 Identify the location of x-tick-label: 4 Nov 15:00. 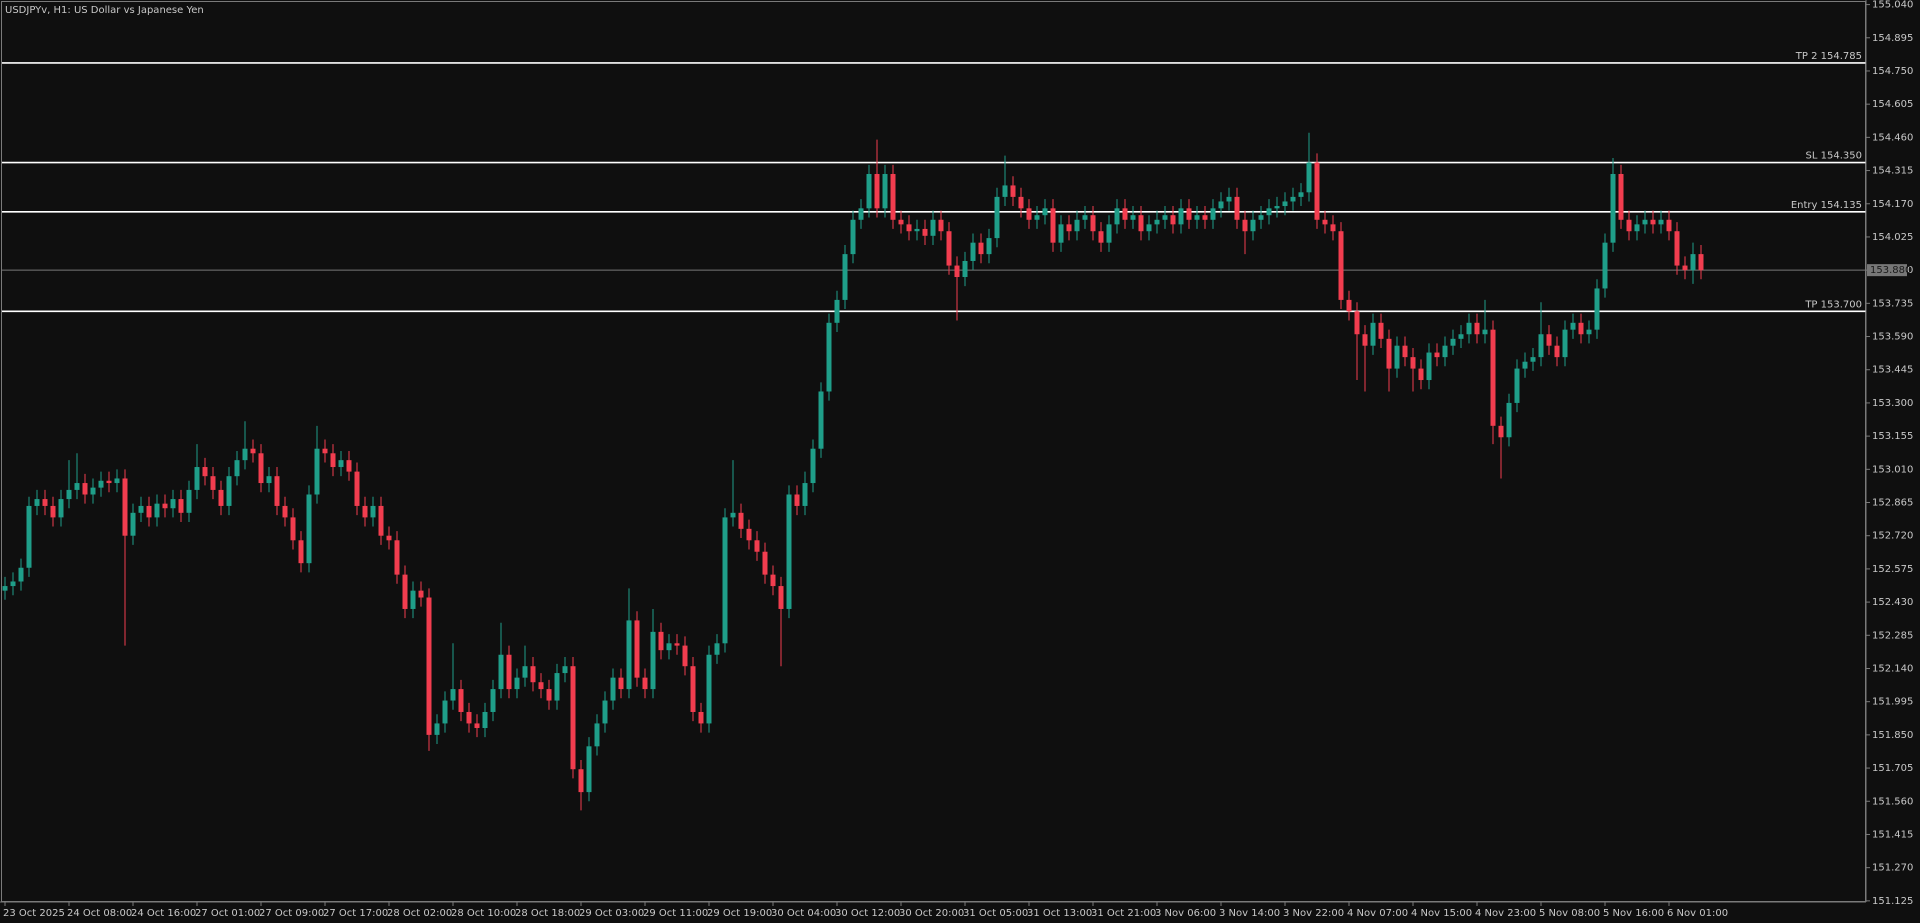
(1441, 913).